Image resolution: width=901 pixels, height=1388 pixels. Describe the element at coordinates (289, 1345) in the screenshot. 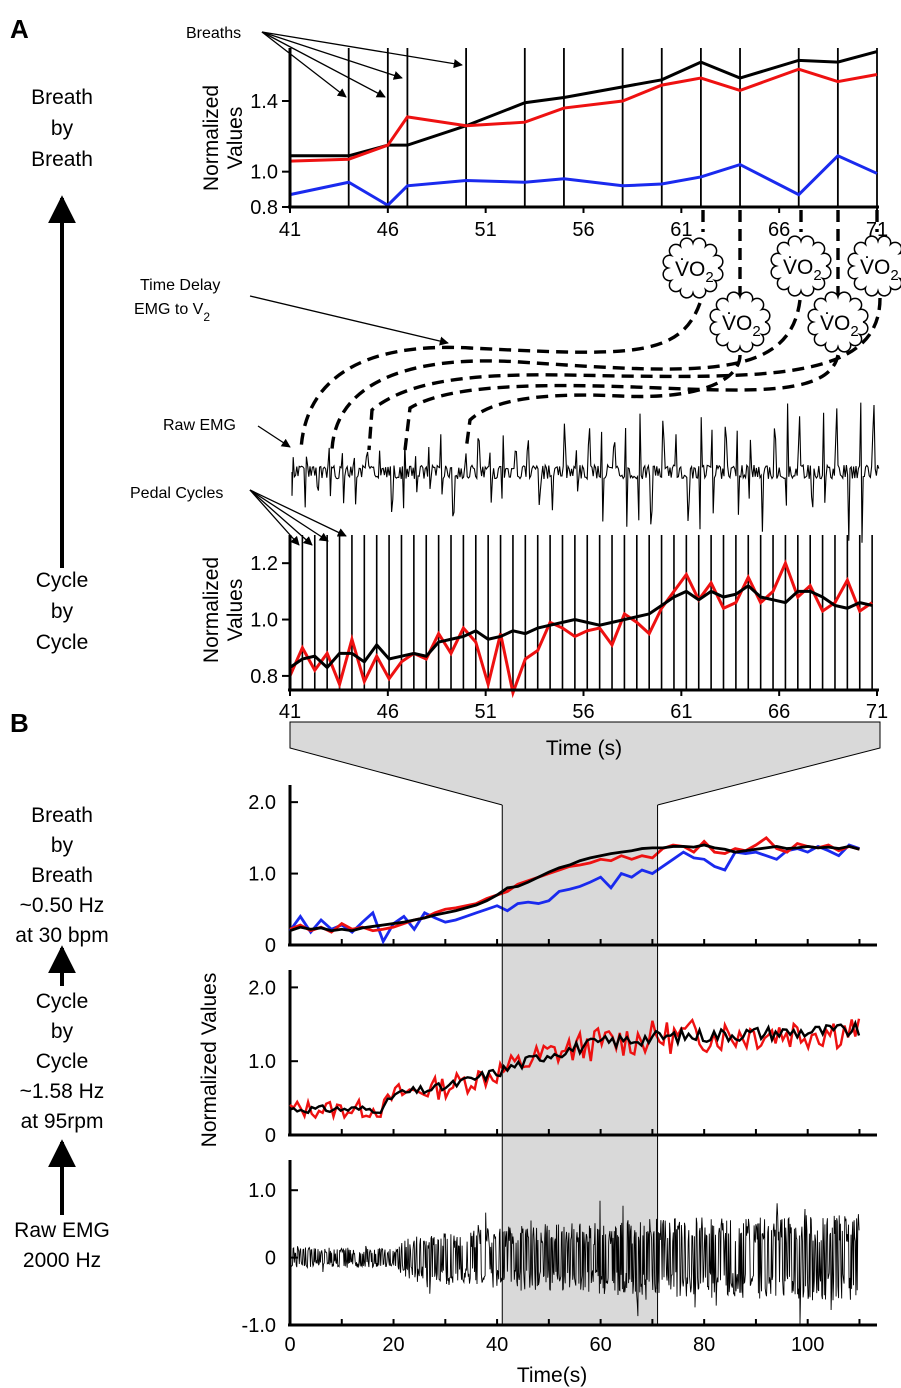

I see `x-tick-label-0: 0` at that location.